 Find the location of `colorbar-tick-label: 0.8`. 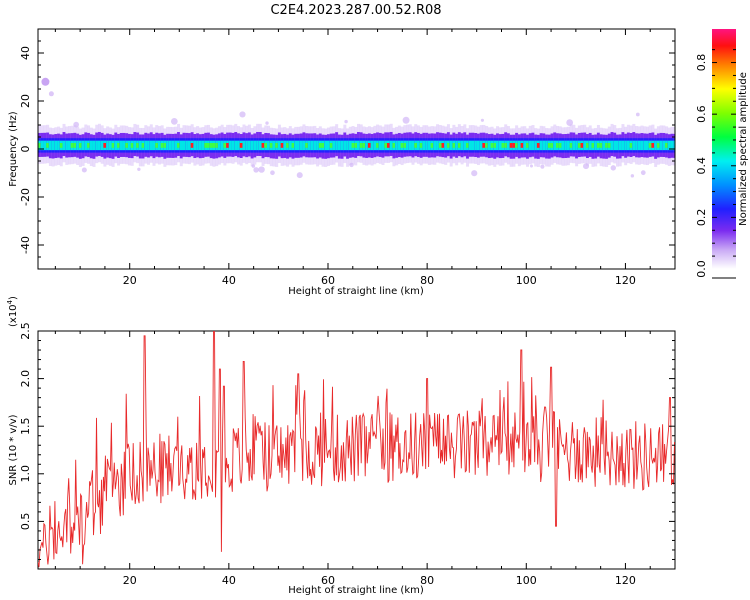

colorbar-tick-label: 0.8 is located at coordinates (701, 63).